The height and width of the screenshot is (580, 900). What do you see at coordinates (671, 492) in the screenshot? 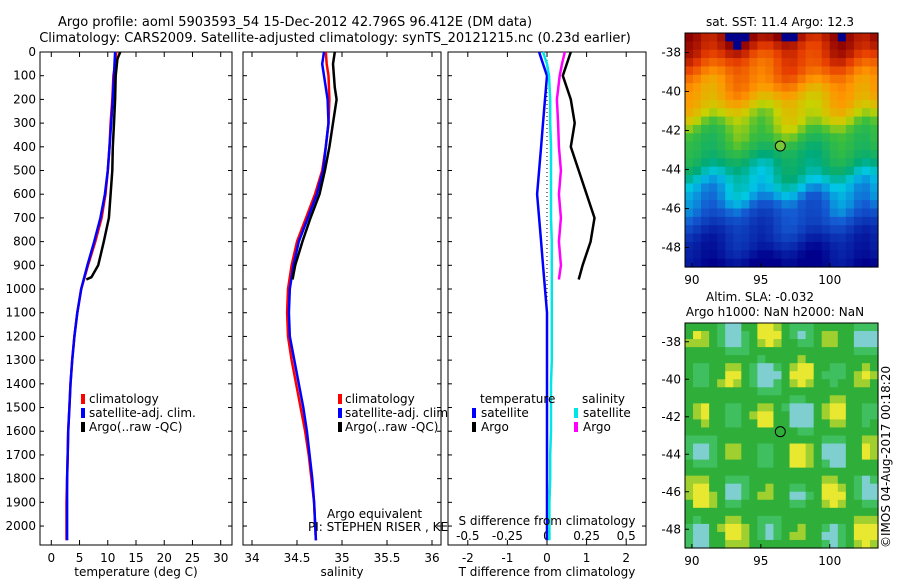
I see `y-tick-label: -46` at bounding box center [671, 492].